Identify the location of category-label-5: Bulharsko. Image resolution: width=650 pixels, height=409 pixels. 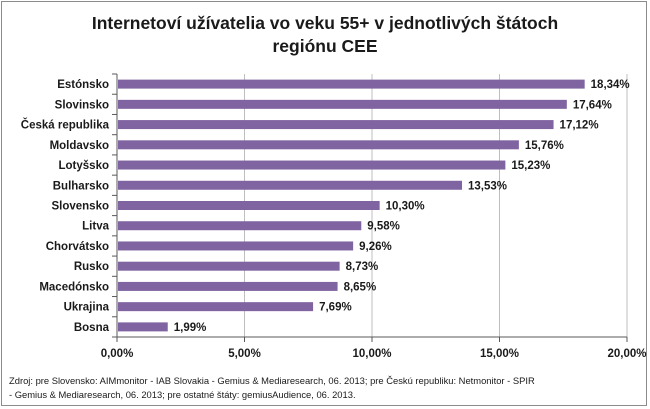
(81, 186).